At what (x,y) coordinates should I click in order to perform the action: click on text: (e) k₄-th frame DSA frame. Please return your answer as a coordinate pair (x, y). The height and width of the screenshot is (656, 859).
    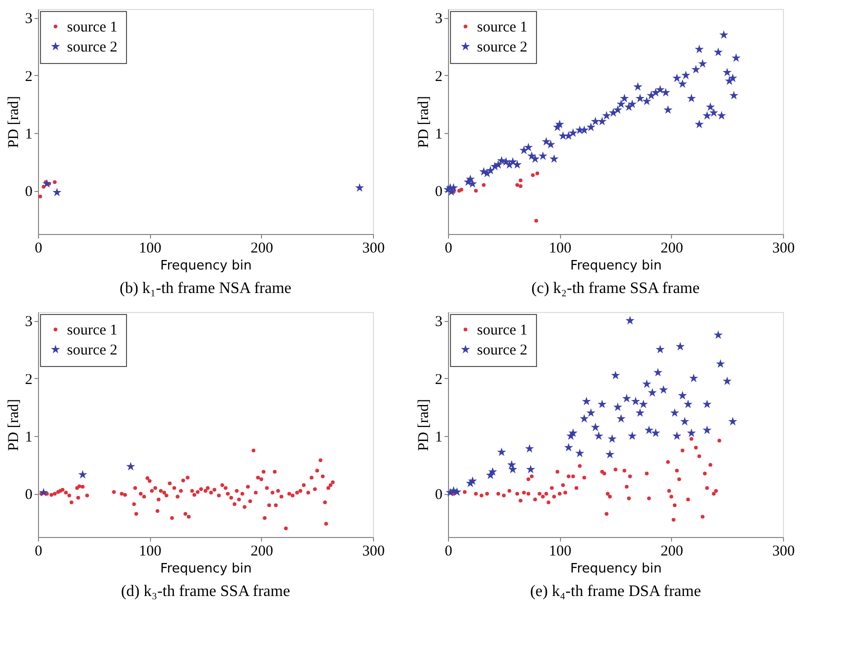
    Looking at the image, I should click on (615, 591).